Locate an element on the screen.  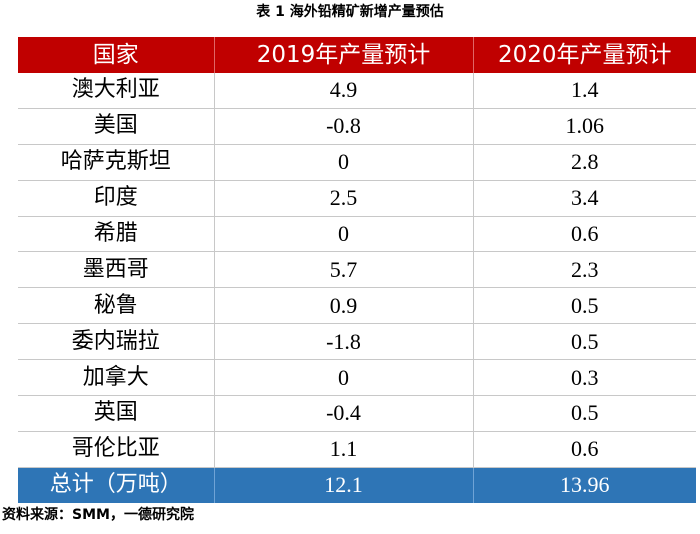
header-country: 国家 is located at coordinates (116, 55).